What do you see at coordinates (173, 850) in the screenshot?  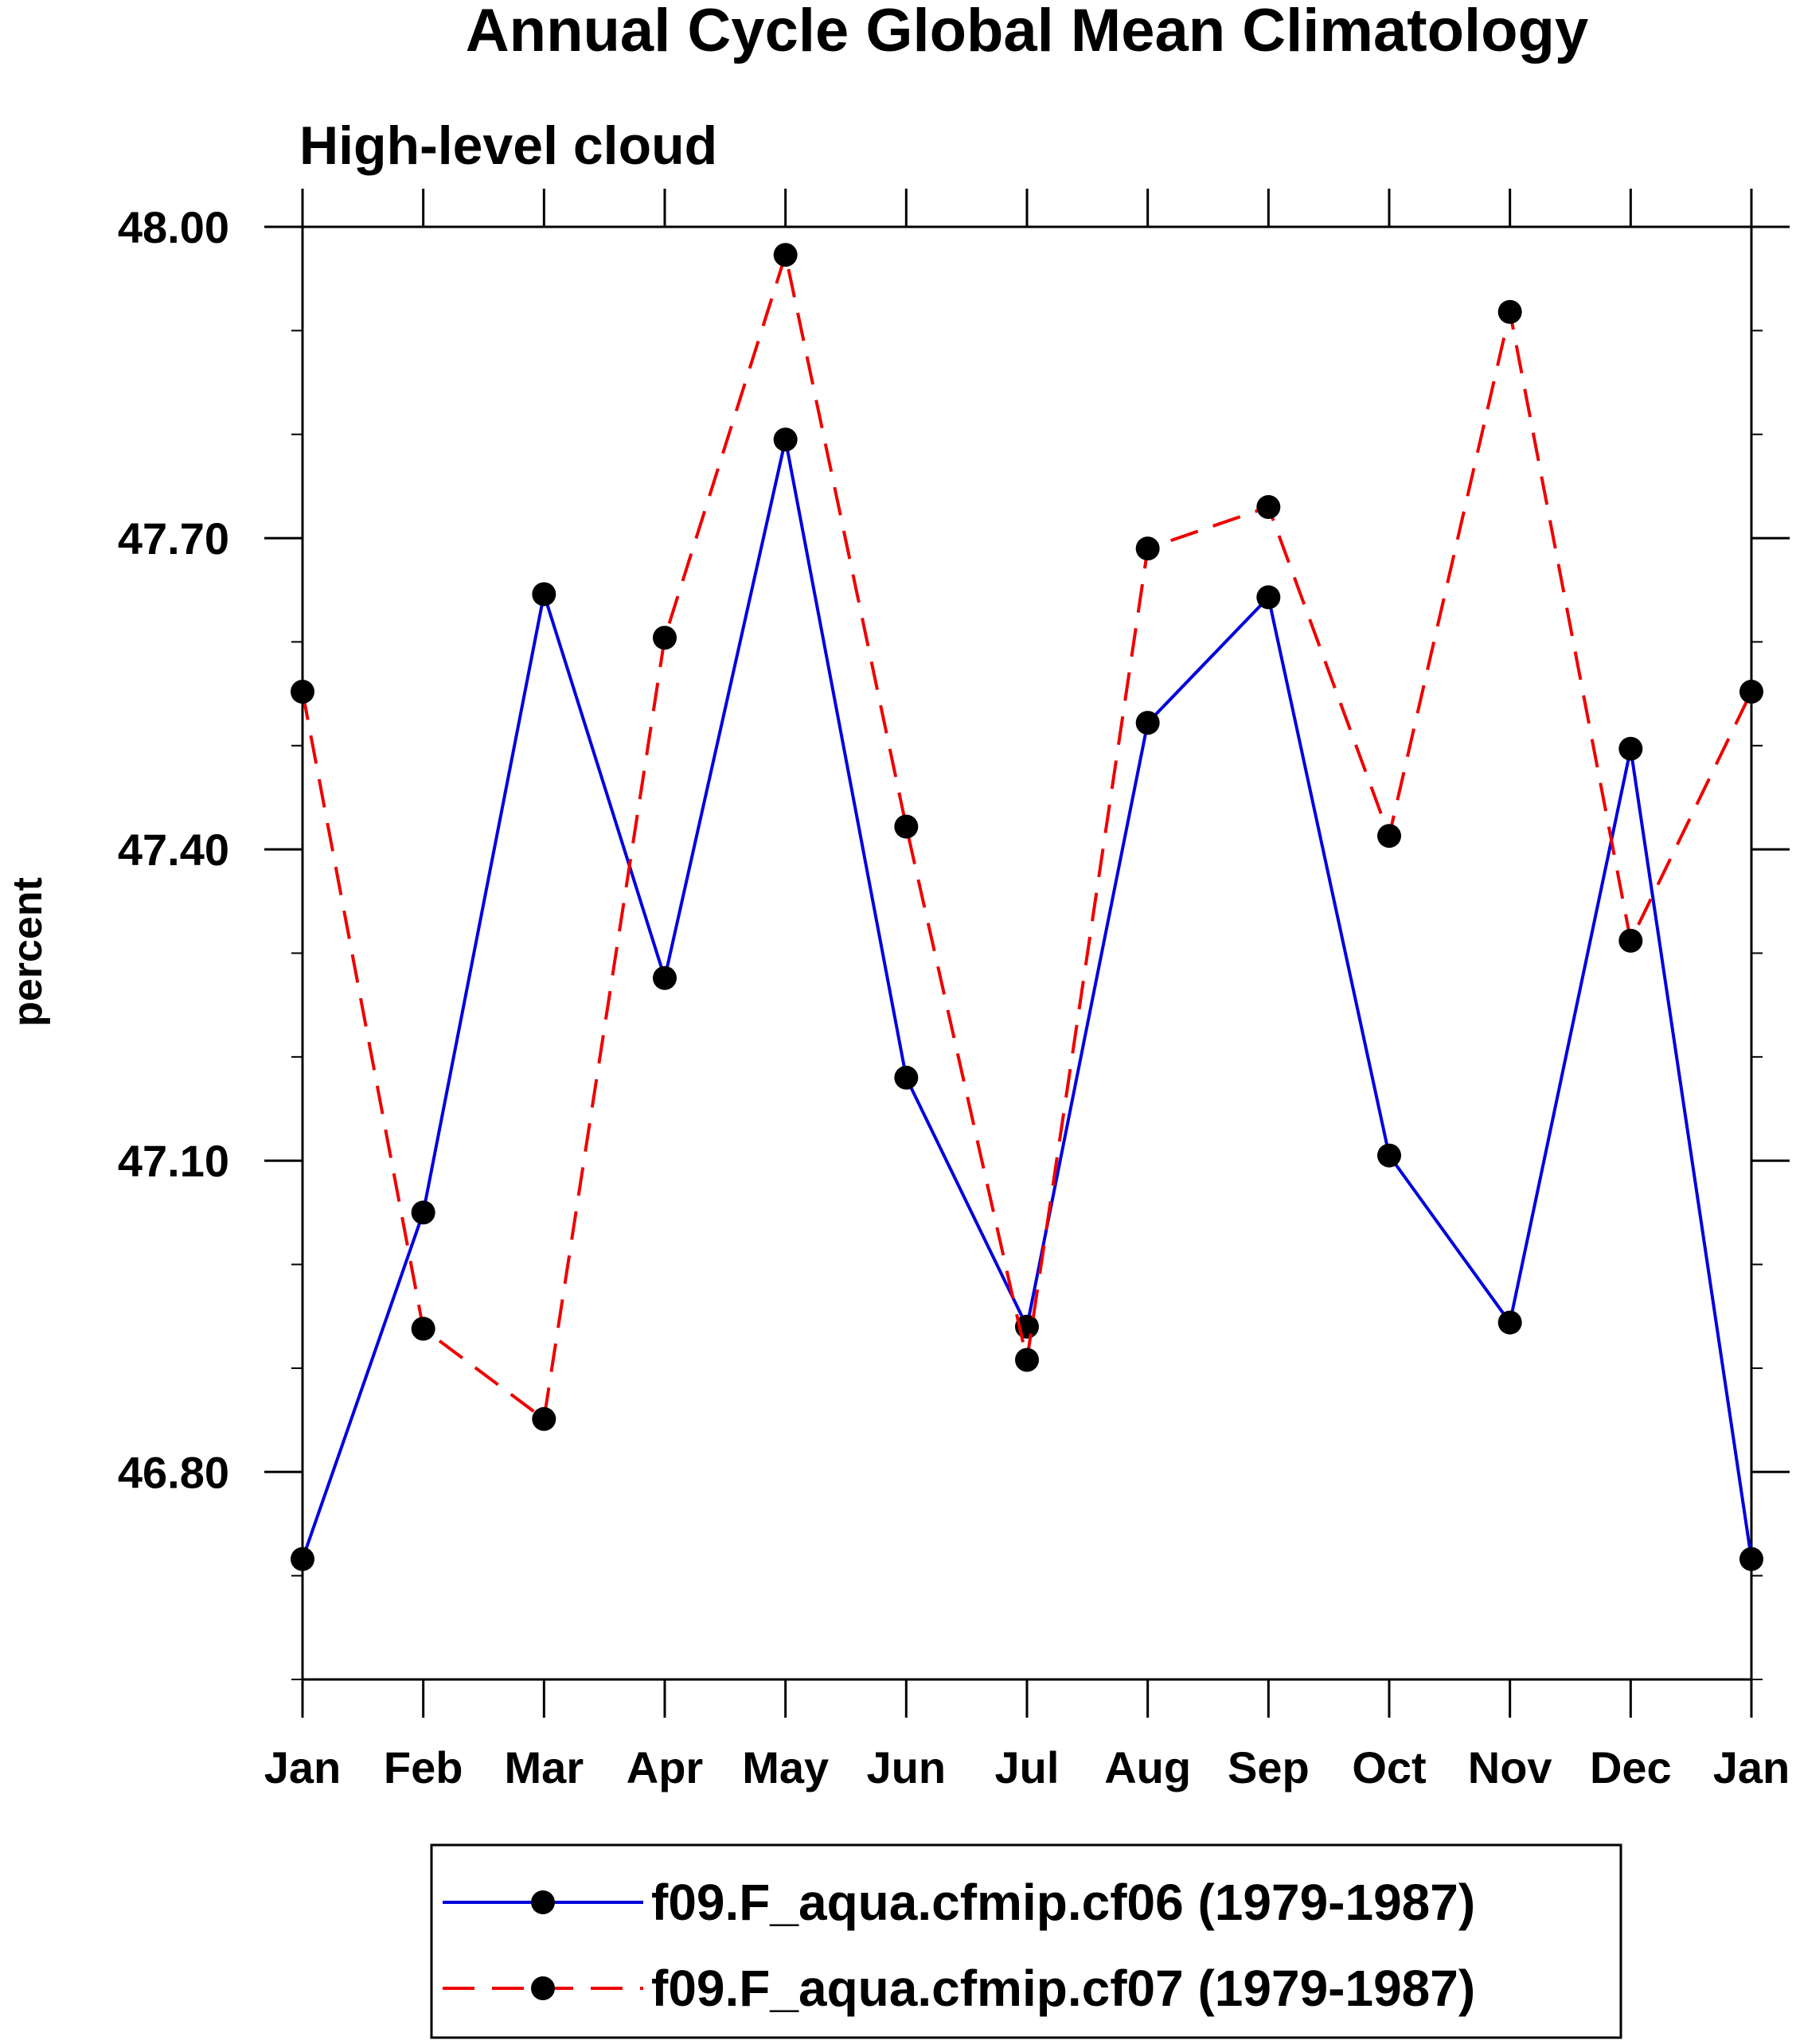 I see `y-tick-label: 47.40` at bounding box center [173, 850].